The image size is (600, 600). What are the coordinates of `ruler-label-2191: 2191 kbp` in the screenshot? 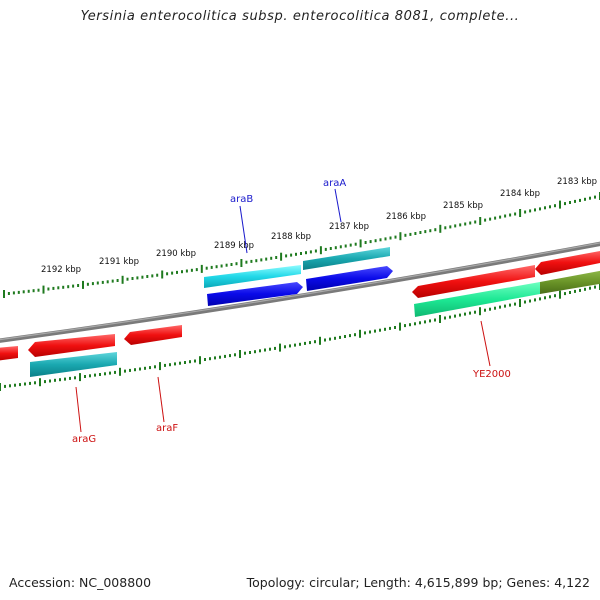 It's located at (119, 262).